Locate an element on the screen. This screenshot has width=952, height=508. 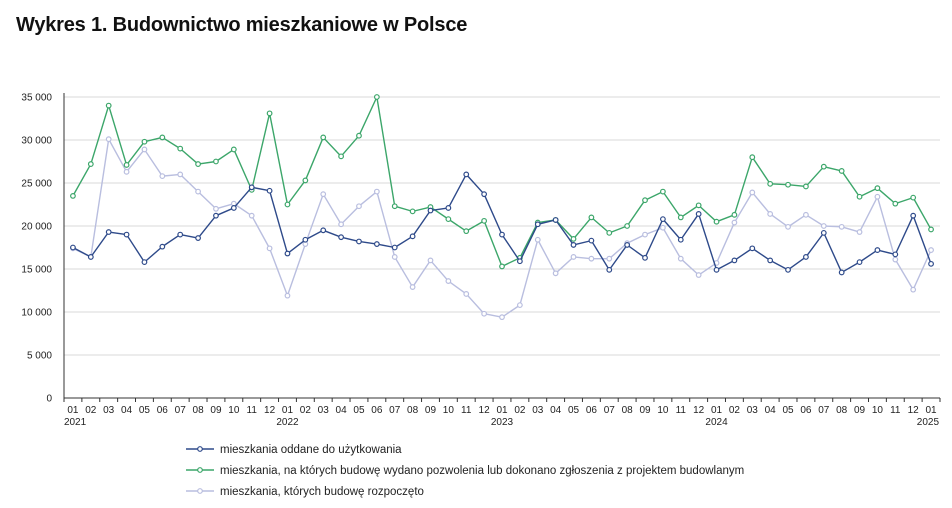
legend-item: mieszkania oddane do użytkowania is located at coordinates (294, 450).